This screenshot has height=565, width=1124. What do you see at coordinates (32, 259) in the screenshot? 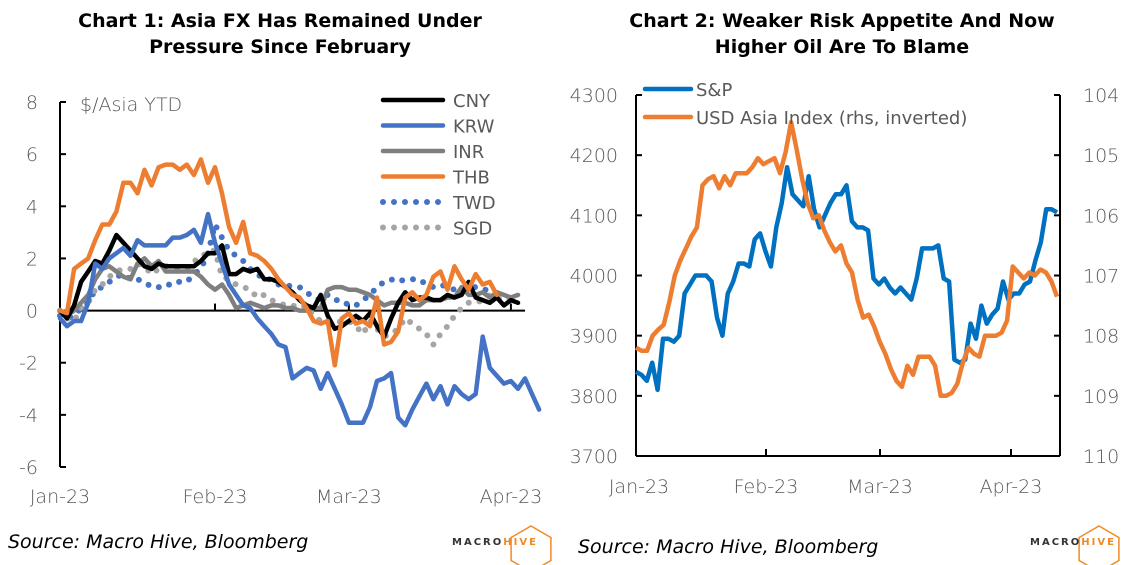
I see `y-tick-label: 2` at bounding box center [32, 259].